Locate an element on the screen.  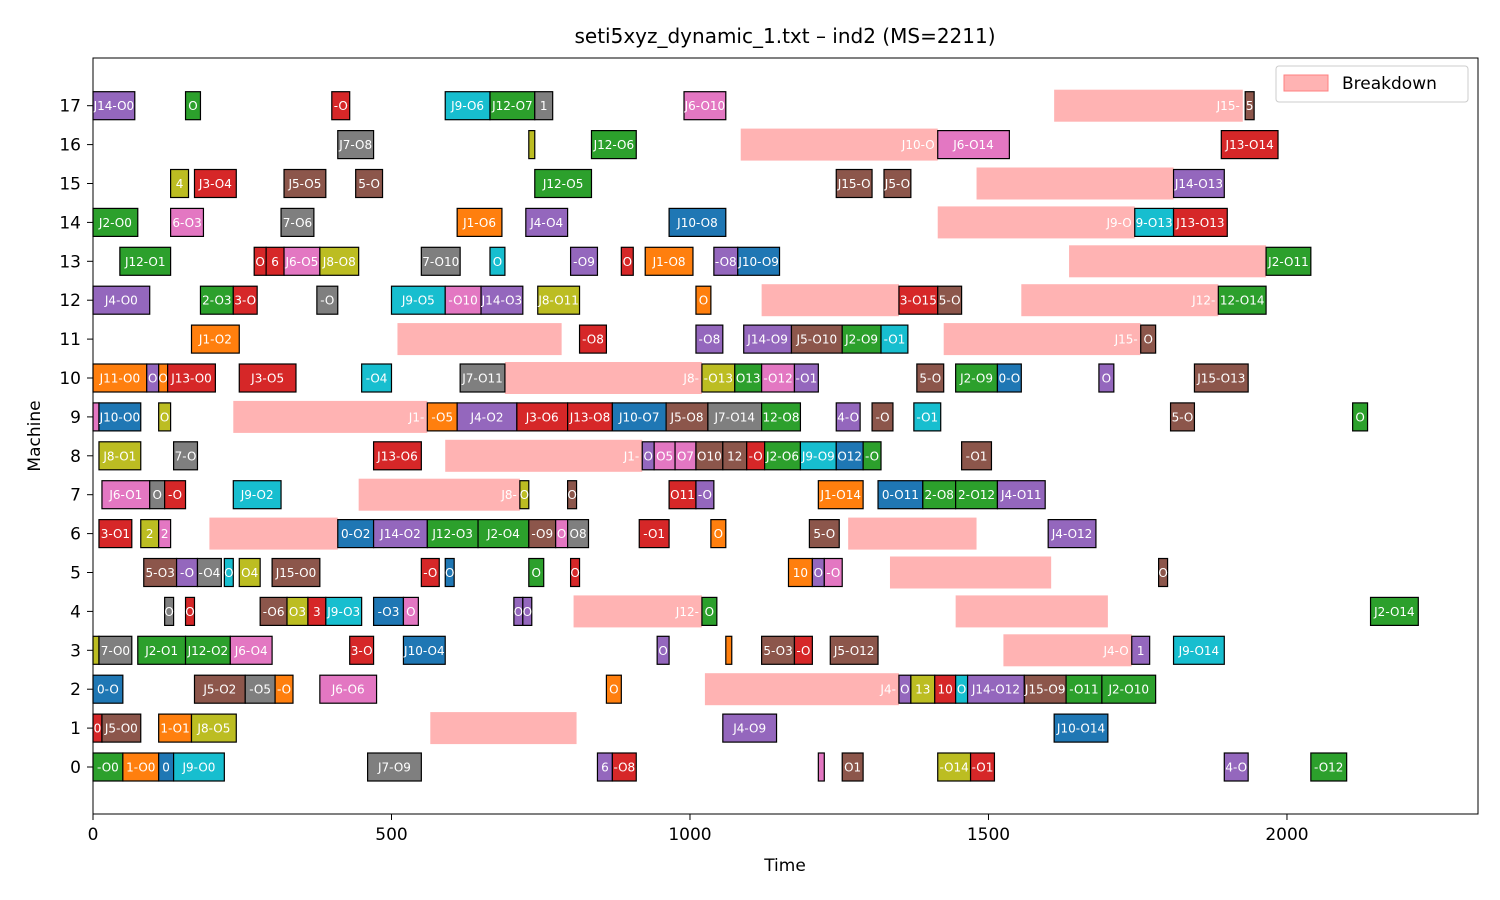
operation-label: J8-O8 is located at coordinates (339, 262).